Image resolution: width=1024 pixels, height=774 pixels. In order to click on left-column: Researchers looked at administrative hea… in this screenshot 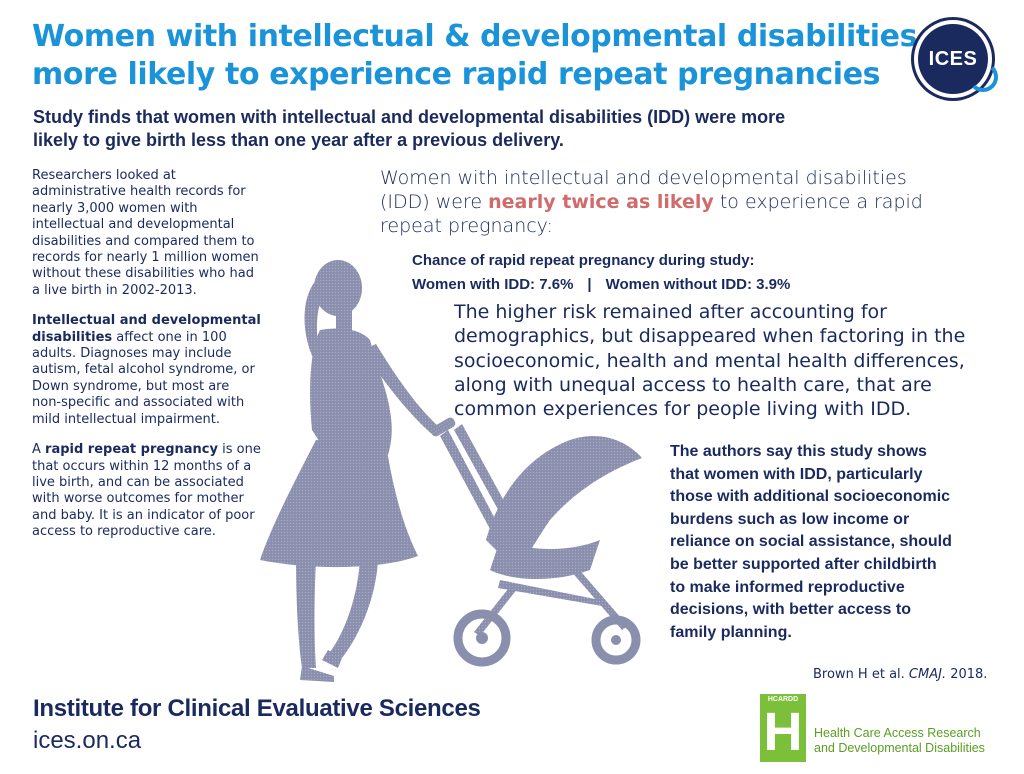, I will do `click(157, 361)`.